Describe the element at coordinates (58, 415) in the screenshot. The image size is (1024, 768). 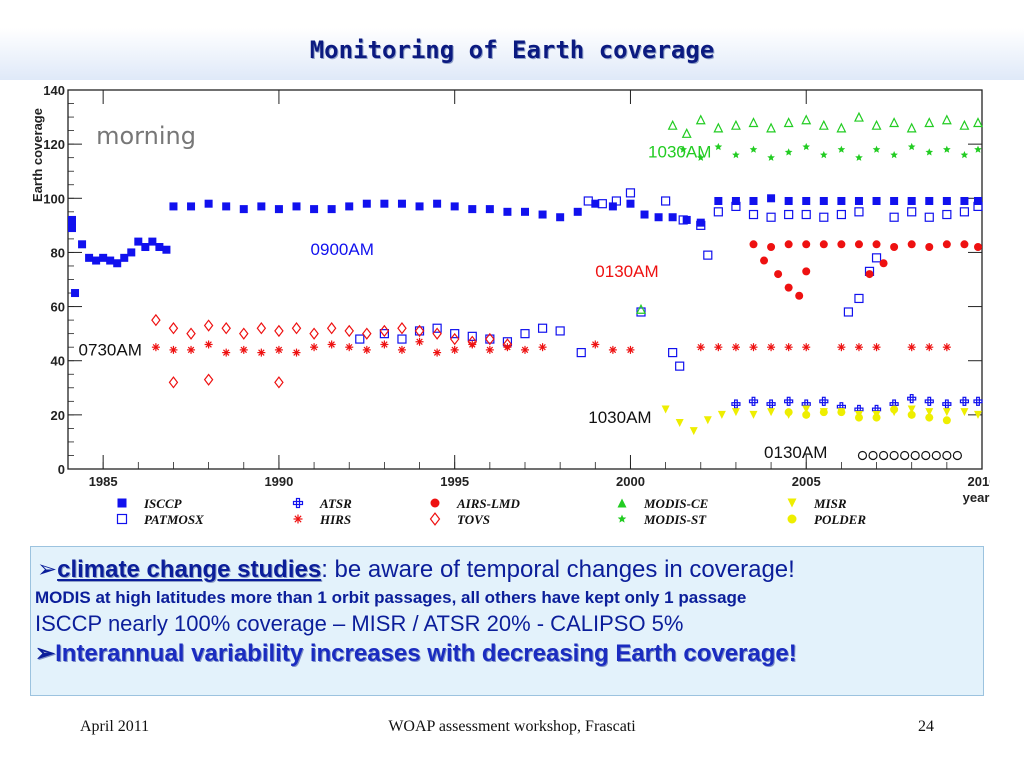
I see `y-tick-label: 20` at that location.